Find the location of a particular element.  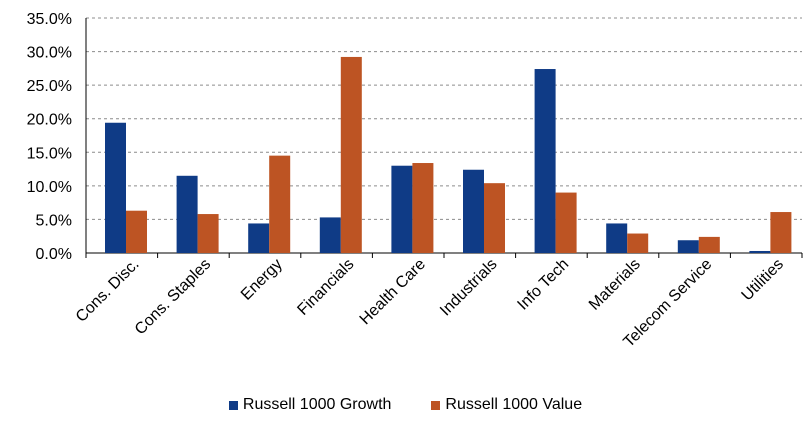

y-tick-label: 5.0% is located at coordinates (54, 220).